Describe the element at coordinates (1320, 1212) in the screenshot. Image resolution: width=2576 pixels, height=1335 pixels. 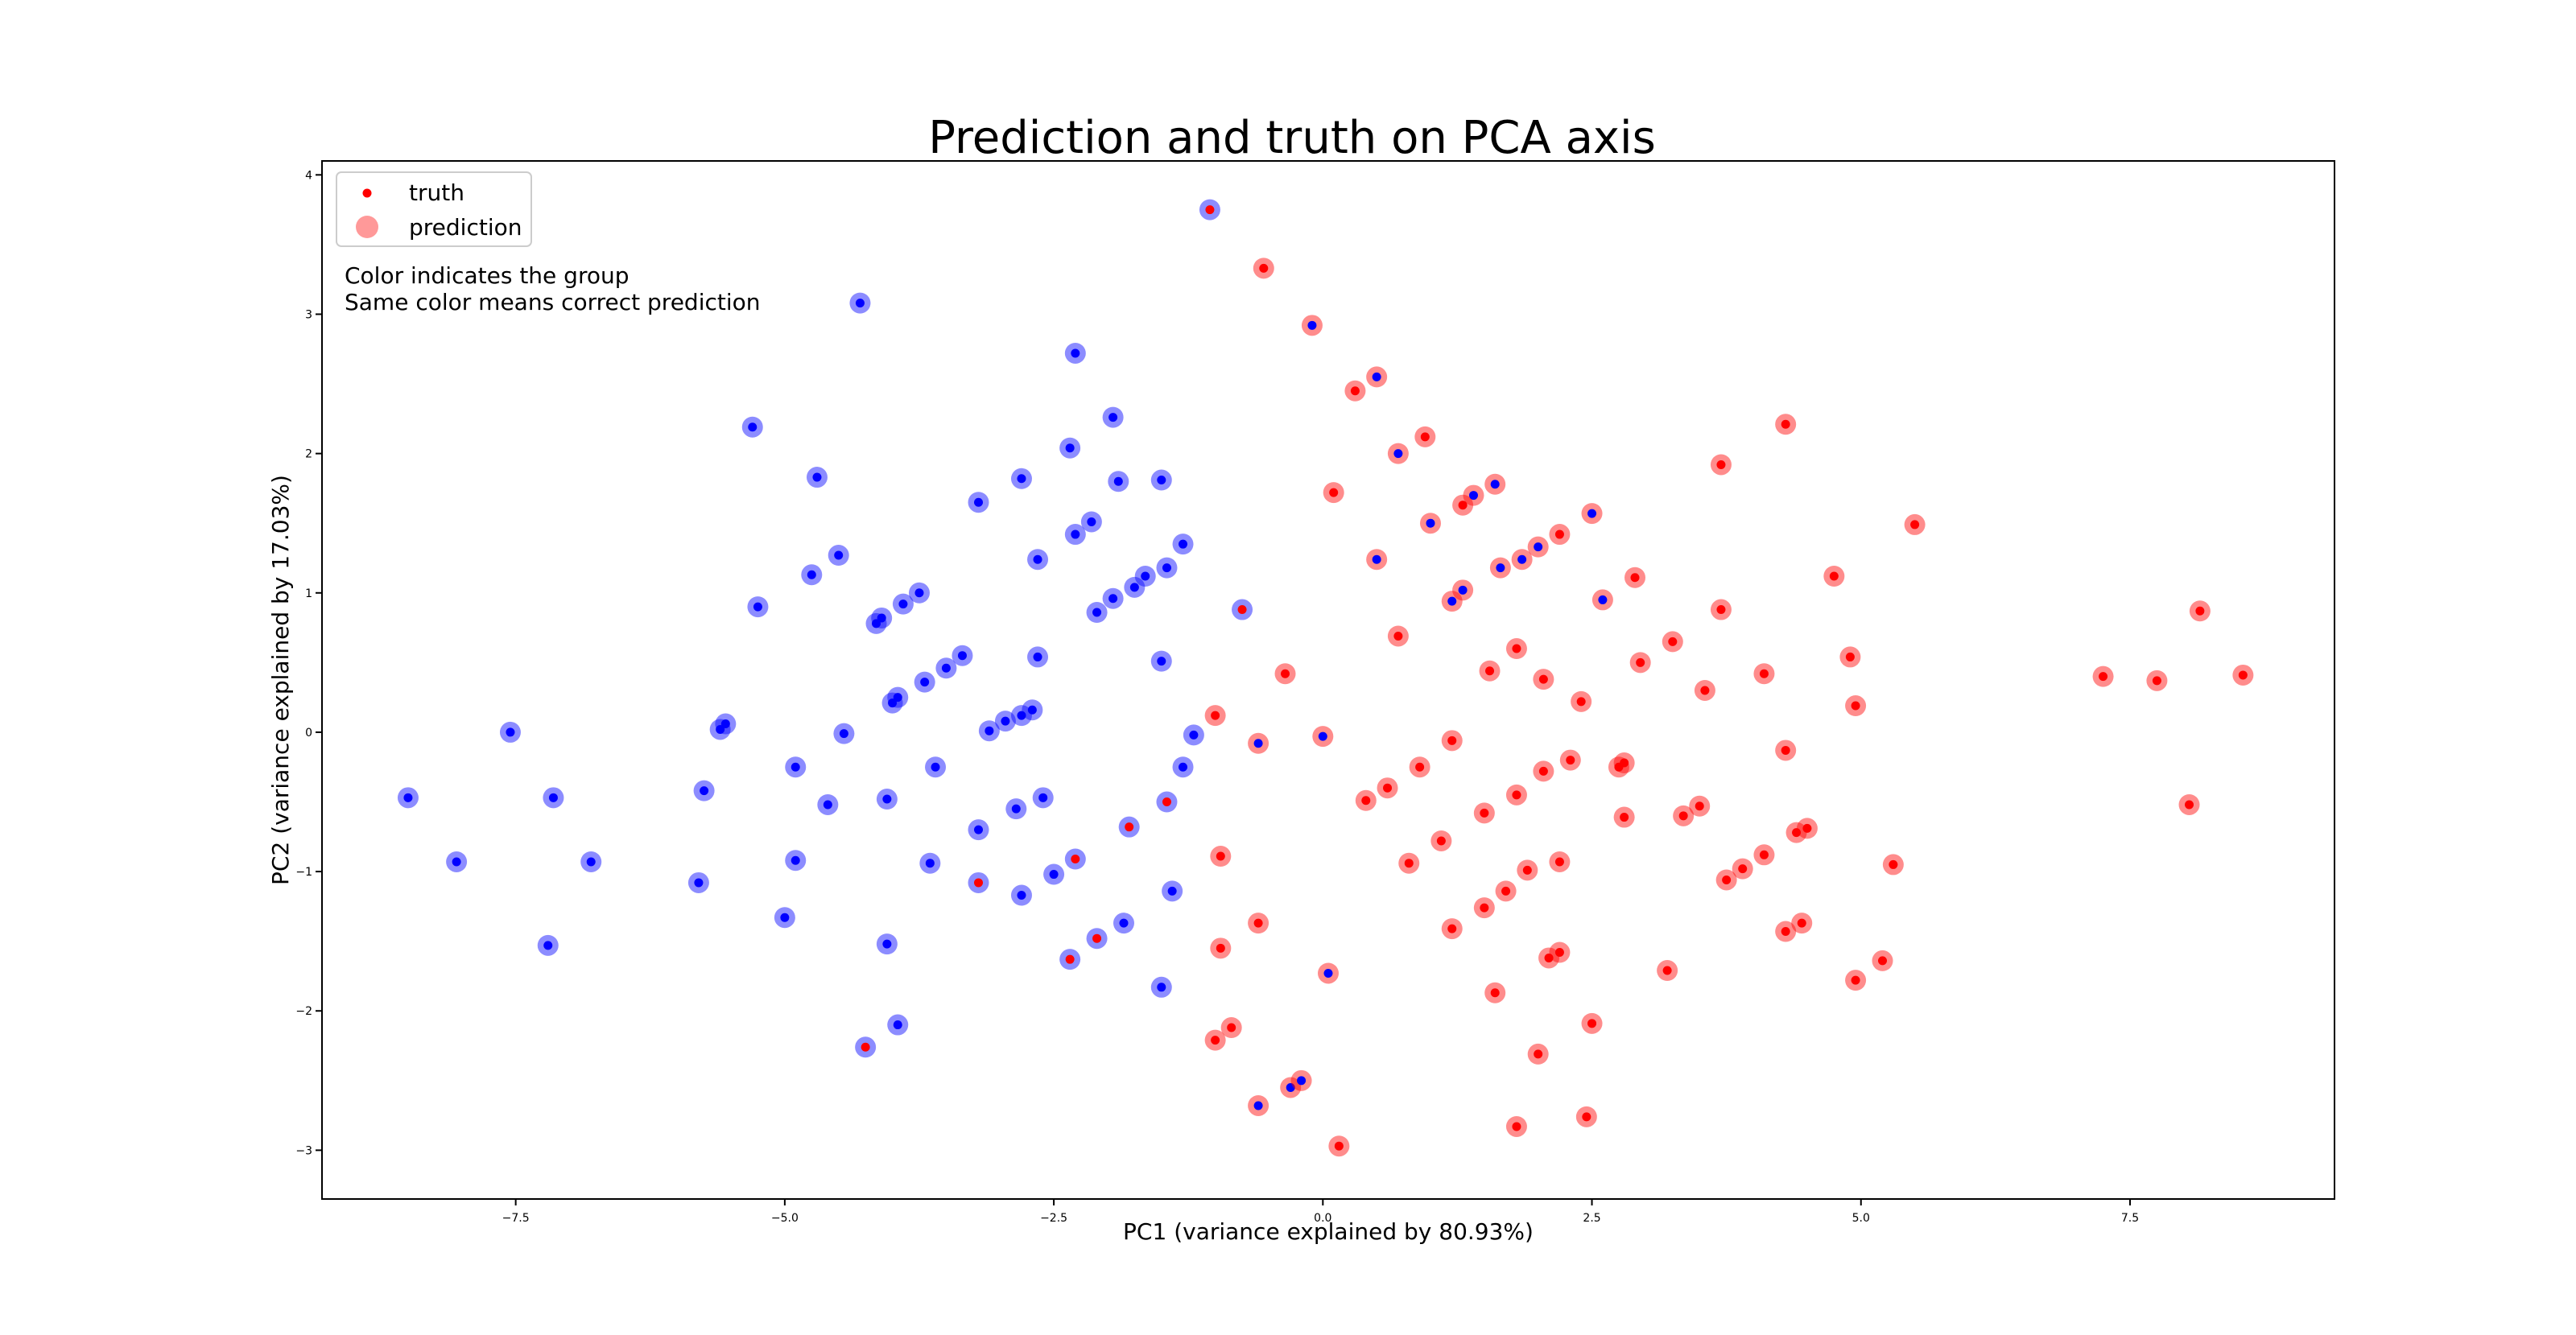
I see `x-axis-ticks: −7.5 −5.0 −2.5 0.0 2.5 5.0 7.5` at that location.